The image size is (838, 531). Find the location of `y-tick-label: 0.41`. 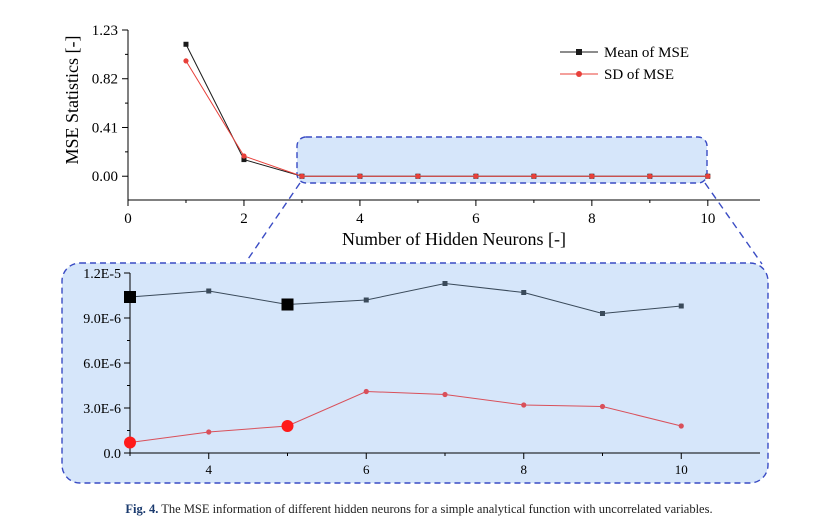

y-tick-label: 0.41 is located at coordinates (105, 128).